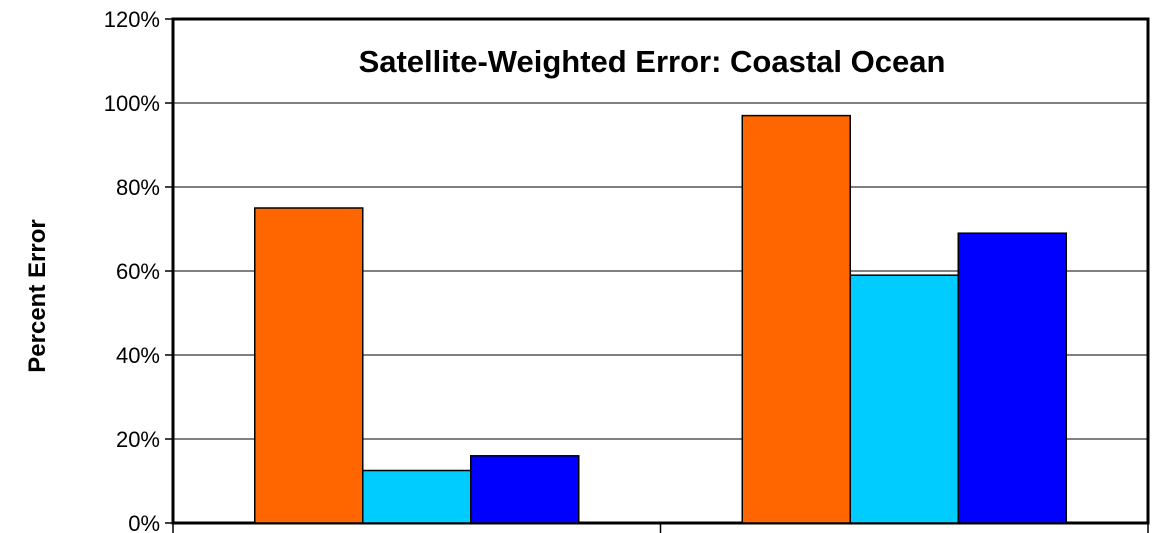 The height and width of the screenshot is (533, 1153). I want to click on y-tick-label: 40%, so click(138, 355).